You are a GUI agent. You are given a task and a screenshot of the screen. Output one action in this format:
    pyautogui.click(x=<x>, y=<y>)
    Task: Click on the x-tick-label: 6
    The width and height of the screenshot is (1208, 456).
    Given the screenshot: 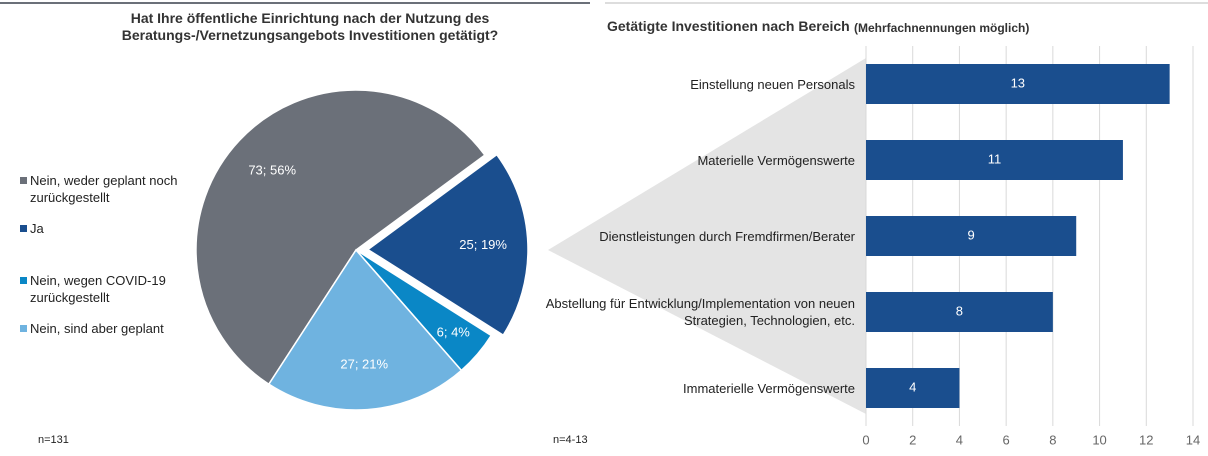 What is the action you would take?
    pyautogui.click(x=1006, y=439)
    